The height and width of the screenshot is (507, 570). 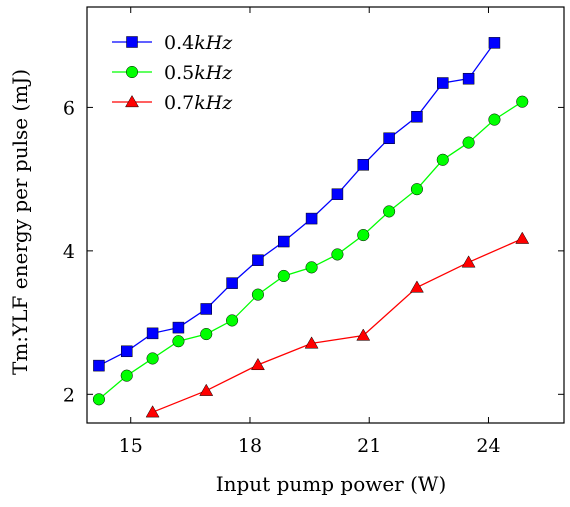 I want to click on x-tick-label: 24, so click(x=488, y=446).